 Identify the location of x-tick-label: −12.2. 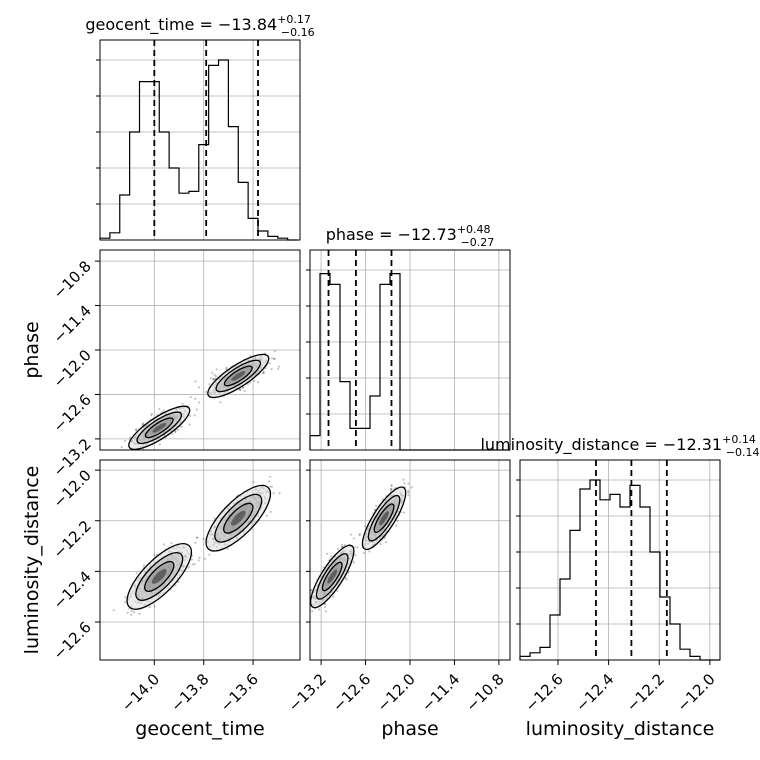
(645, 692).